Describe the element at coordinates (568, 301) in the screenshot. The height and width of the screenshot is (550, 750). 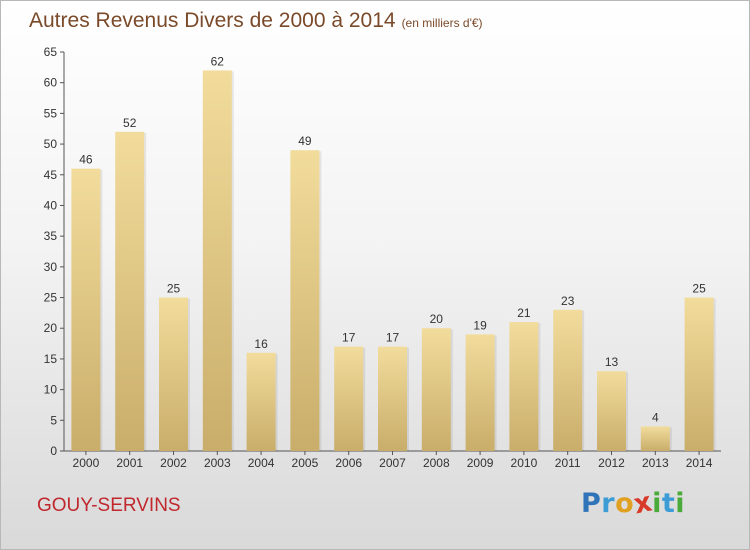
I see `data-label: 23` at that location.